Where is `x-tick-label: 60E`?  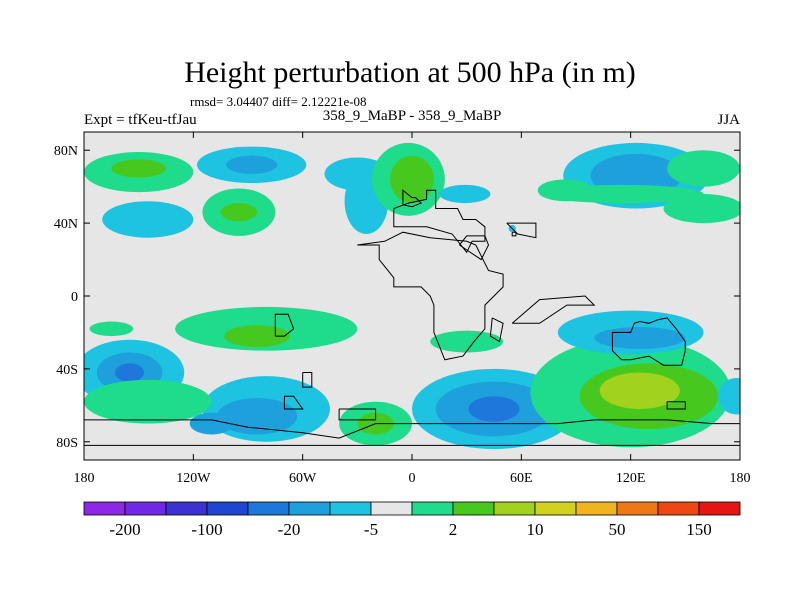
x-tick-label: 60E is located at coordinates (521, 478).